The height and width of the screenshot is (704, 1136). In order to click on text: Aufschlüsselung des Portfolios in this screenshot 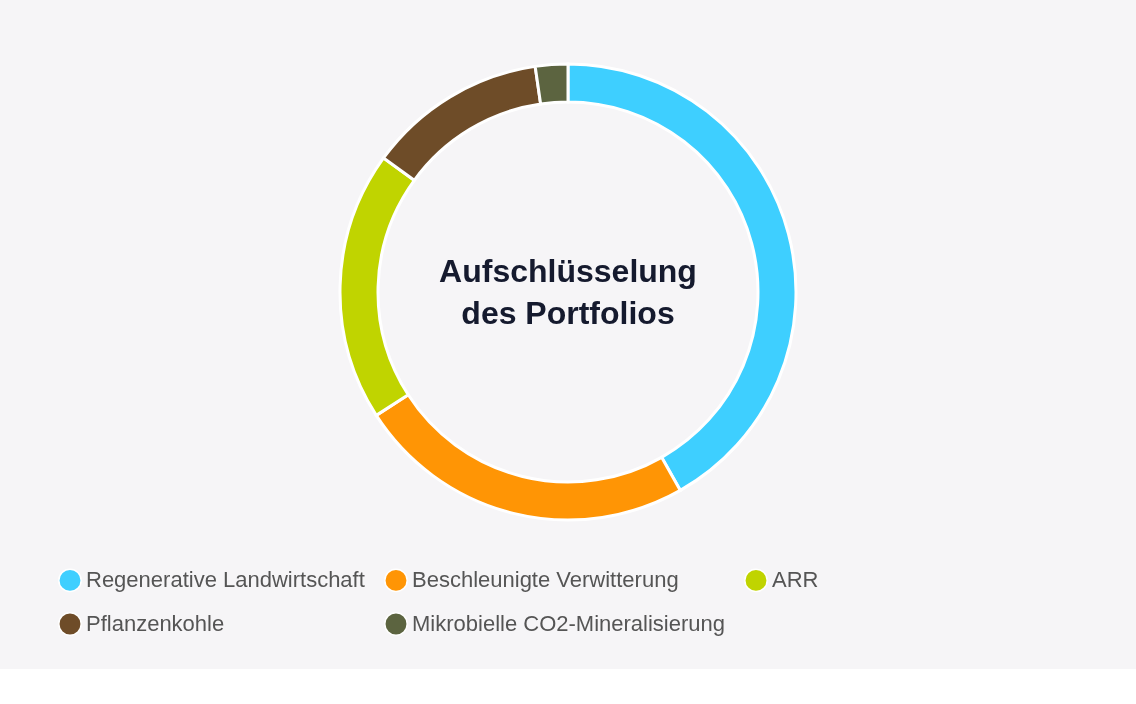, I will do `click(568, 292)`.